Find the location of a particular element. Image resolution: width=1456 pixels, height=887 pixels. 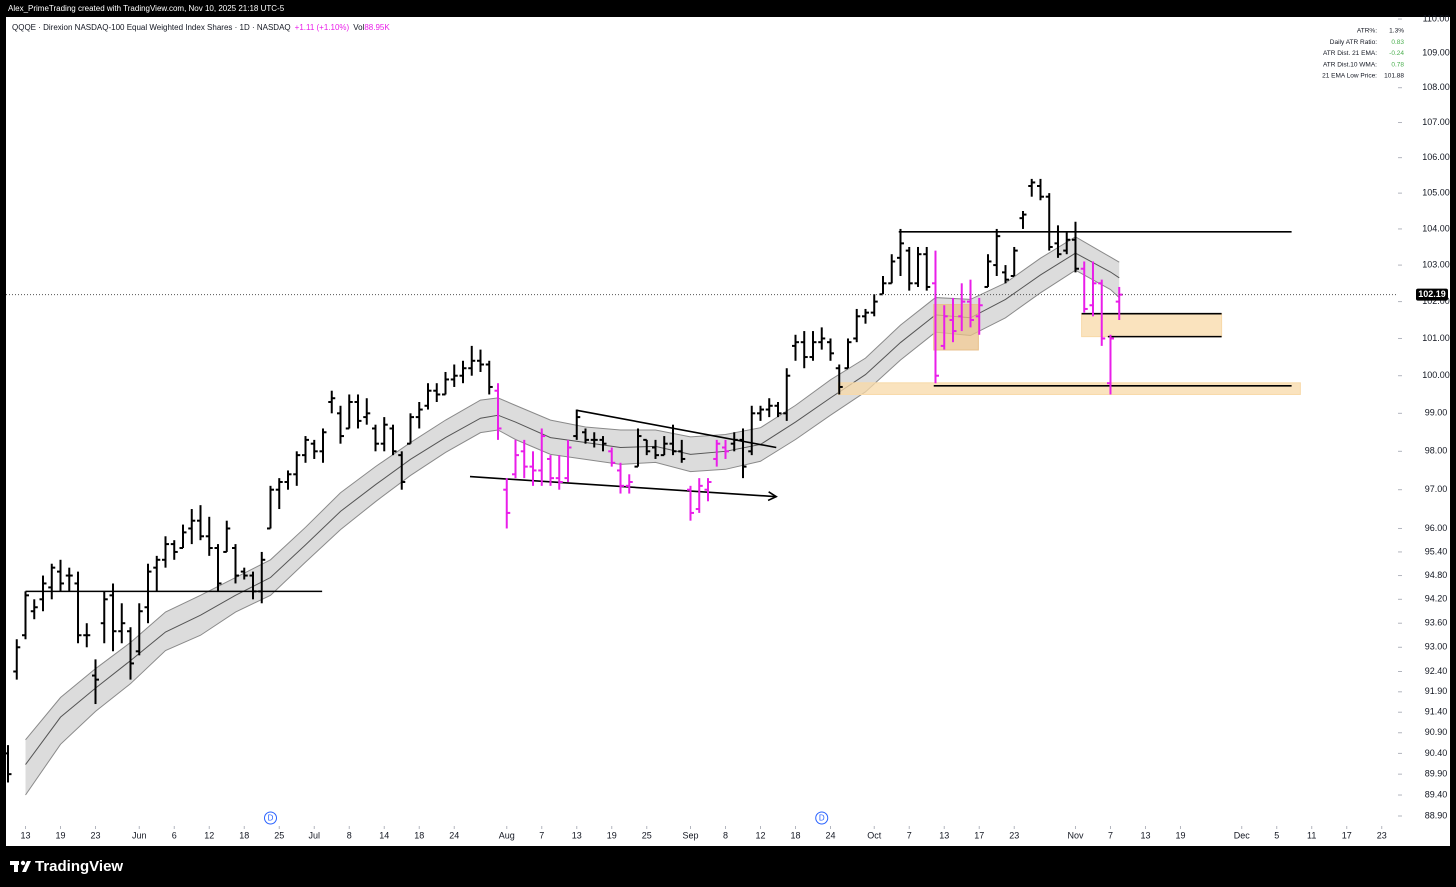

table-label: ATR Dist.10 WMA: is located at coordinates (1350, 64).